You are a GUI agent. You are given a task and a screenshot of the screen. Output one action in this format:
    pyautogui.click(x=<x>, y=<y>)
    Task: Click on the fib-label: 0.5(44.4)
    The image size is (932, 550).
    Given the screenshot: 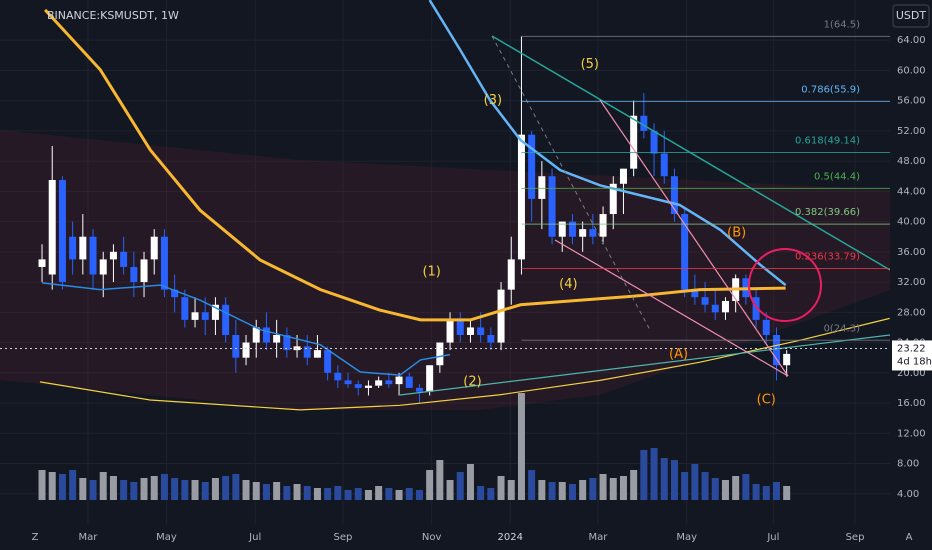 What is the action you would take?
    pyautogui.click(x=837, y=176)
    